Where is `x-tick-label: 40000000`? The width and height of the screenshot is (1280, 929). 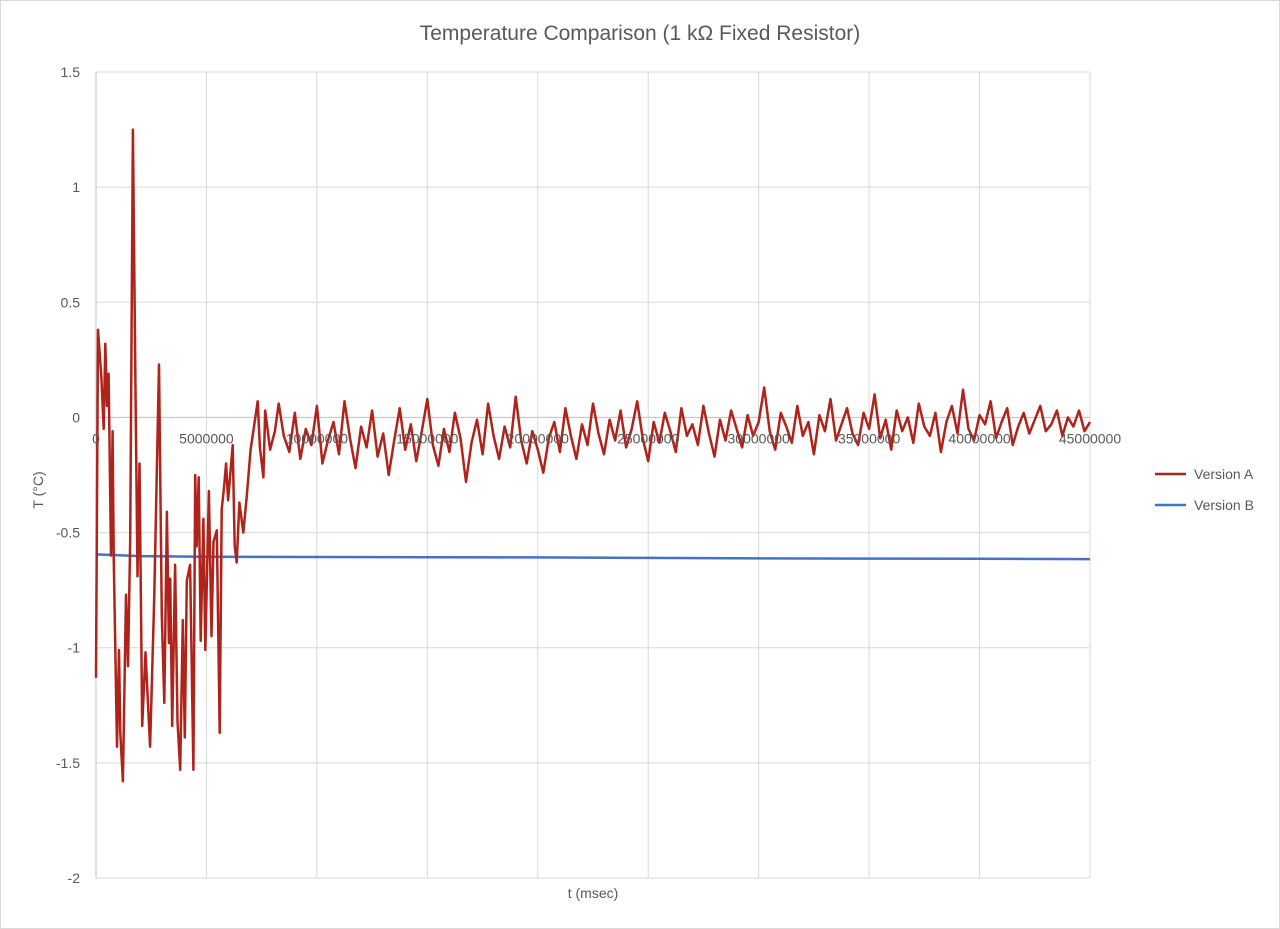
x-tick-label: 40000000 is located at coordinates (979, 438).